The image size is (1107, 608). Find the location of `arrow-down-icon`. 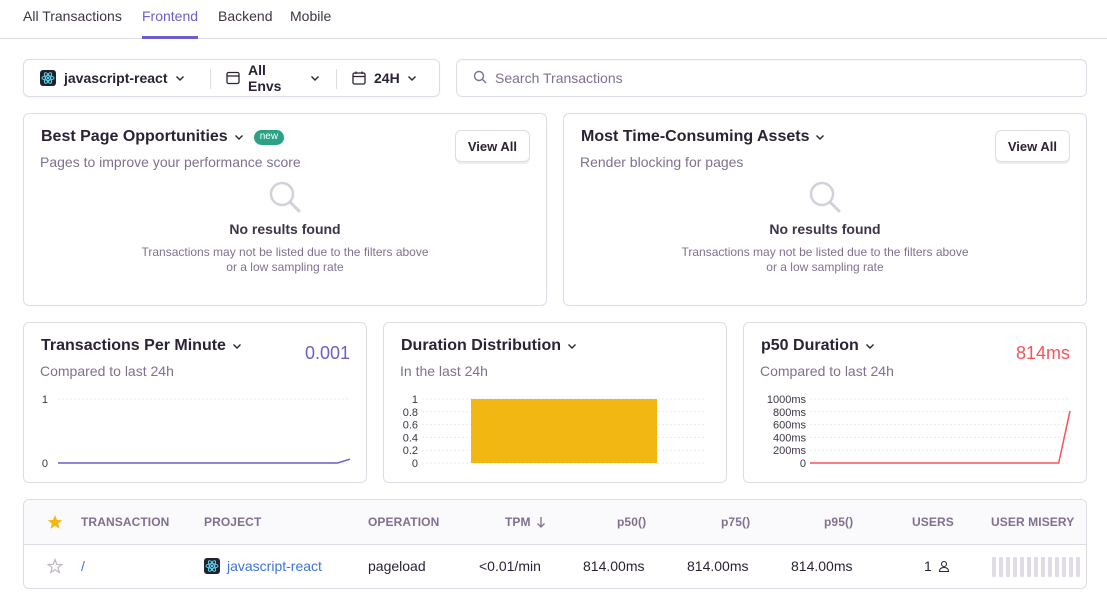

arrow-down-icon is located at coordinates (541, 522).